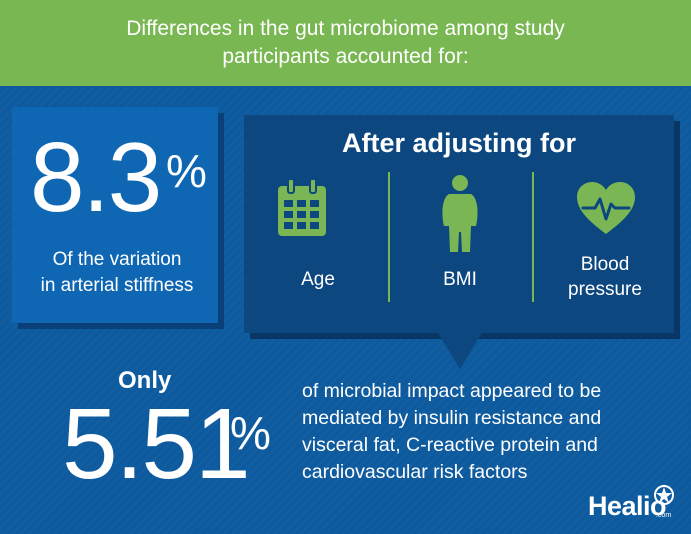 This screenshot has width=691, height=534. I want to click on stat-desc-line-1: Of the variation, so click(117, 259).